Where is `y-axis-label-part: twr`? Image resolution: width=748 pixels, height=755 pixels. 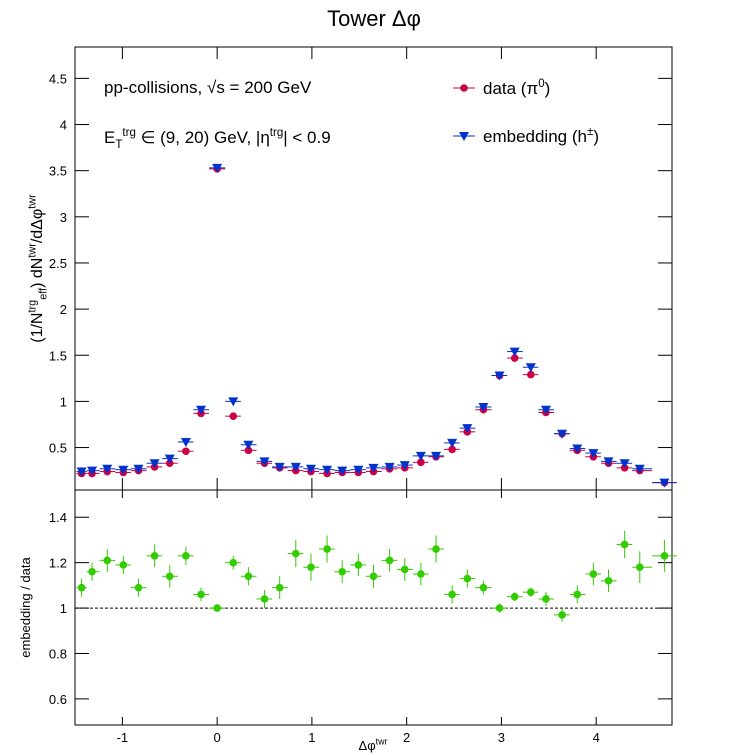
y-axis-label-part: twr is located at coordinates (32, 201).